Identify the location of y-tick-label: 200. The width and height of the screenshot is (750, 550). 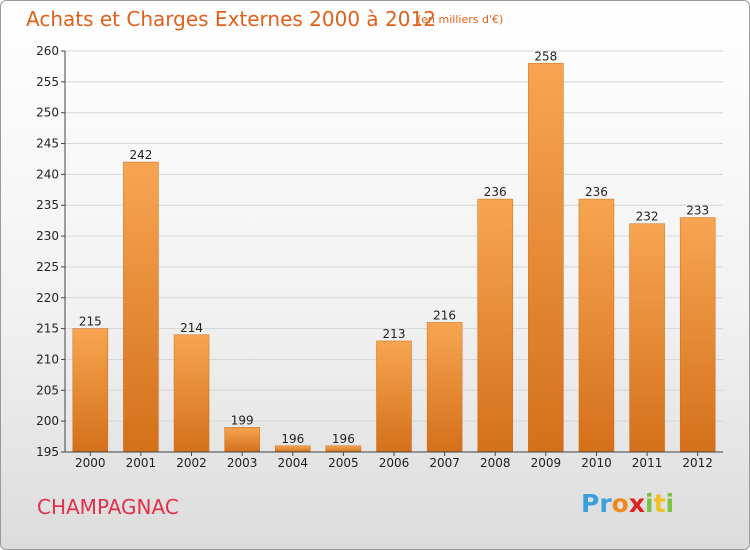
(47, 421).